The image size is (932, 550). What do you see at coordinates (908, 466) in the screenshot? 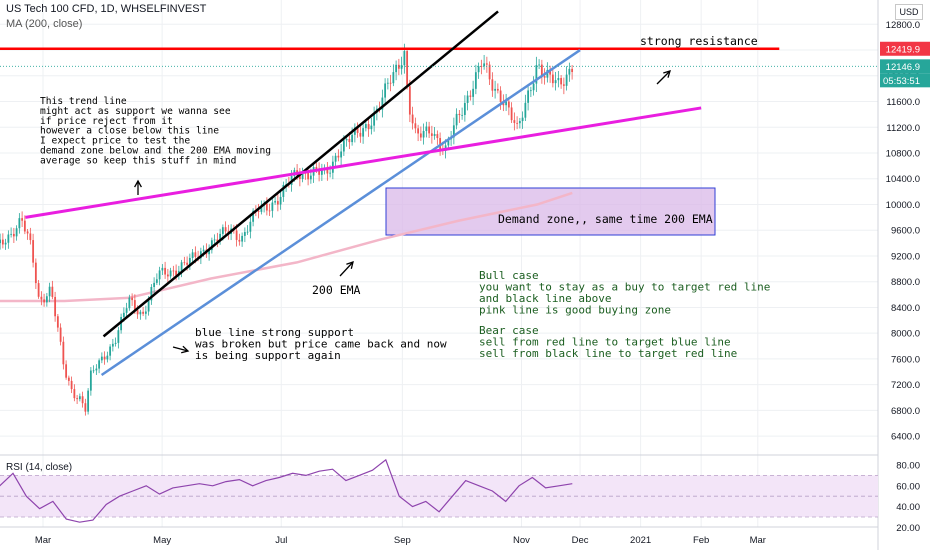
I see `rsi-tick-label: 80.00` at bounding box center [908, 466].